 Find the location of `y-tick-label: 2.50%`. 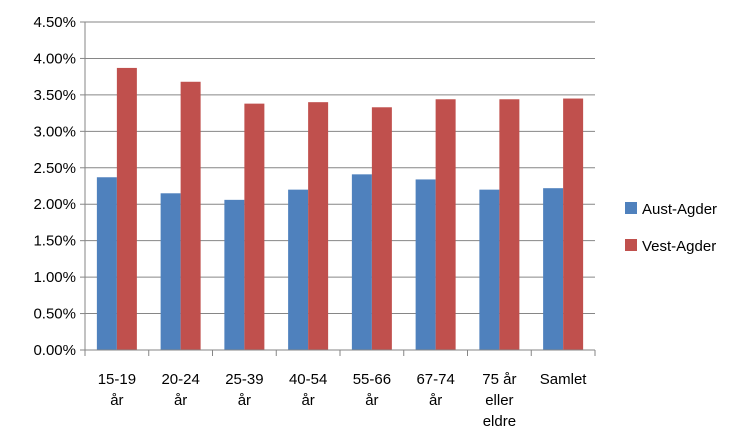

y-tick-label: 2.50% is located at coordinates (54, 168).